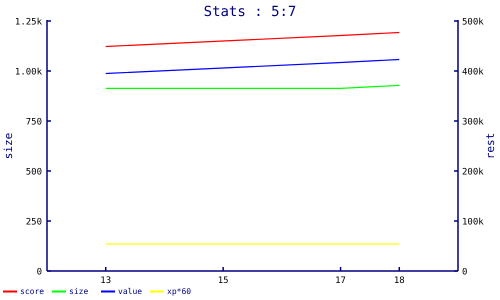 The width and height of the screenshot is (500, 300). Describe the element at coordinates (490, 146) in the screenshot. I see `y2-axis-title: rest` at that location.